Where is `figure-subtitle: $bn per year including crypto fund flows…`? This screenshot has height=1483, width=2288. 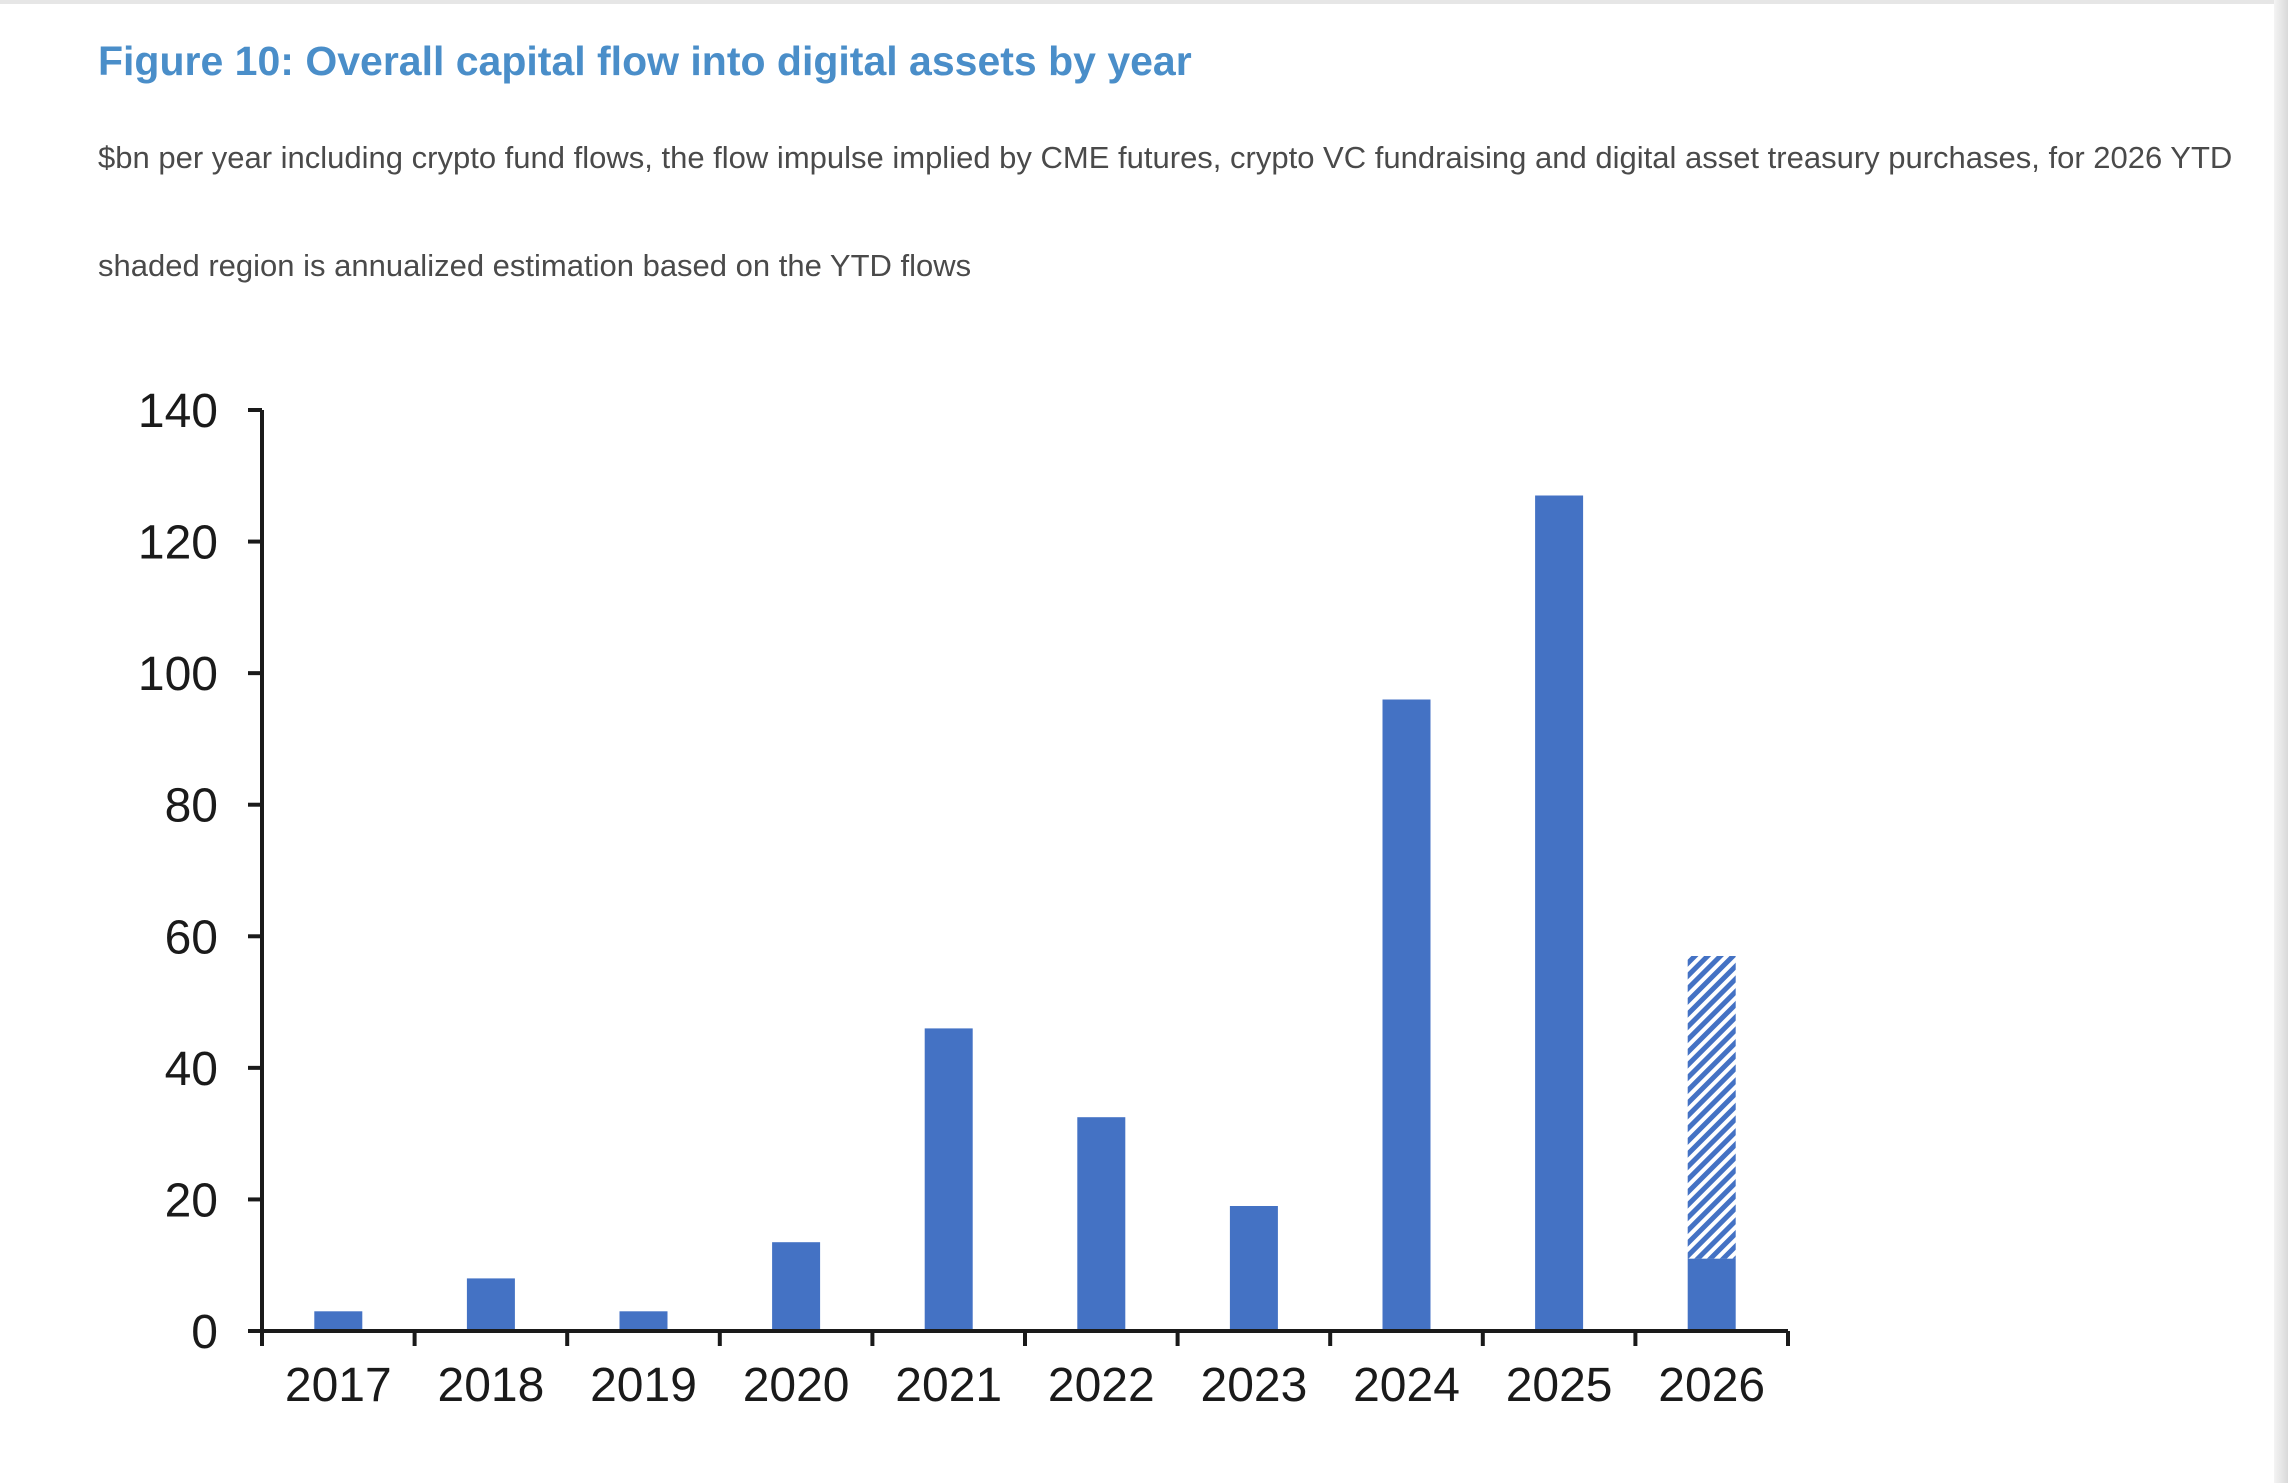 figure-subtitle: $bn per year including crypto fund flows… is located at coordinates (1165, 157).